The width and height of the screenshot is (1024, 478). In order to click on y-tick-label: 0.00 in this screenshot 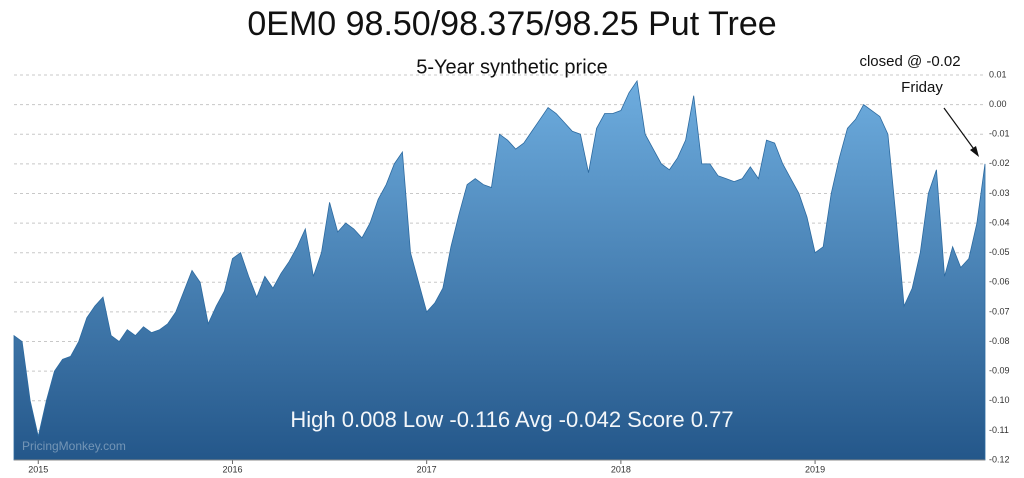, I will do `click(998, 104)`.